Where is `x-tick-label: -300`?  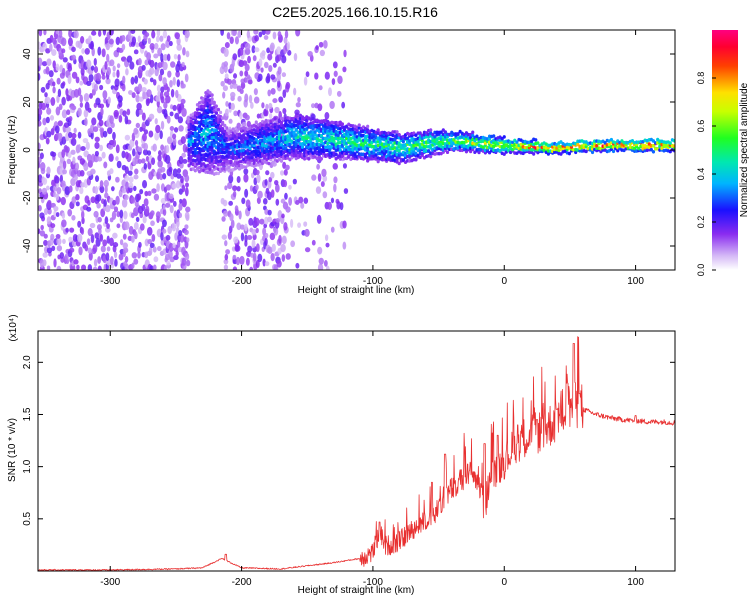 x-tick-label: -300 is located at coordinates (110, 281).